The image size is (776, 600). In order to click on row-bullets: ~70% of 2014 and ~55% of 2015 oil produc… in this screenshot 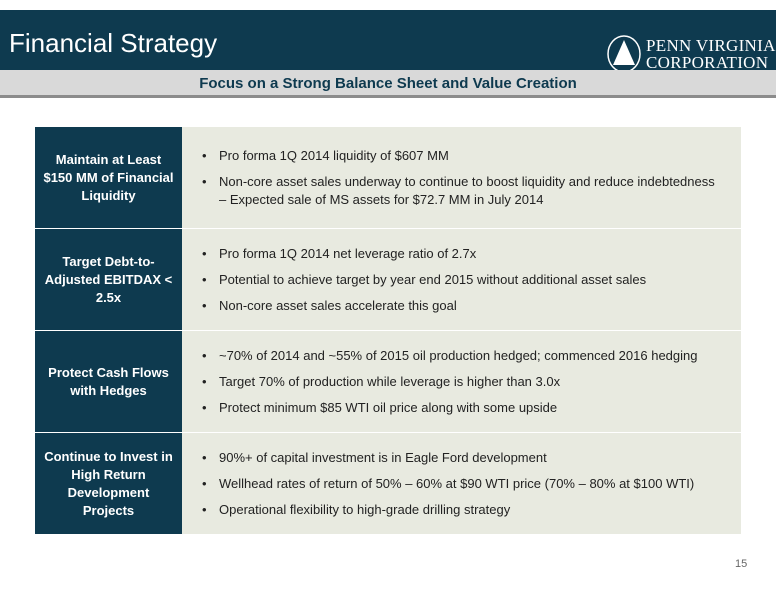, I will do `click(461, 381)`.